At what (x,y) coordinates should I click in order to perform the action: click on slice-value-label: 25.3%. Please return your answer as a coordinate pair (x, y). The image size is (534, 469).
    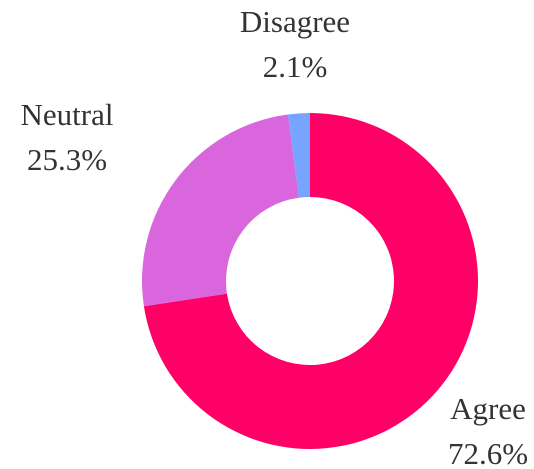
    Looking at the image, I should click on (67, 159).